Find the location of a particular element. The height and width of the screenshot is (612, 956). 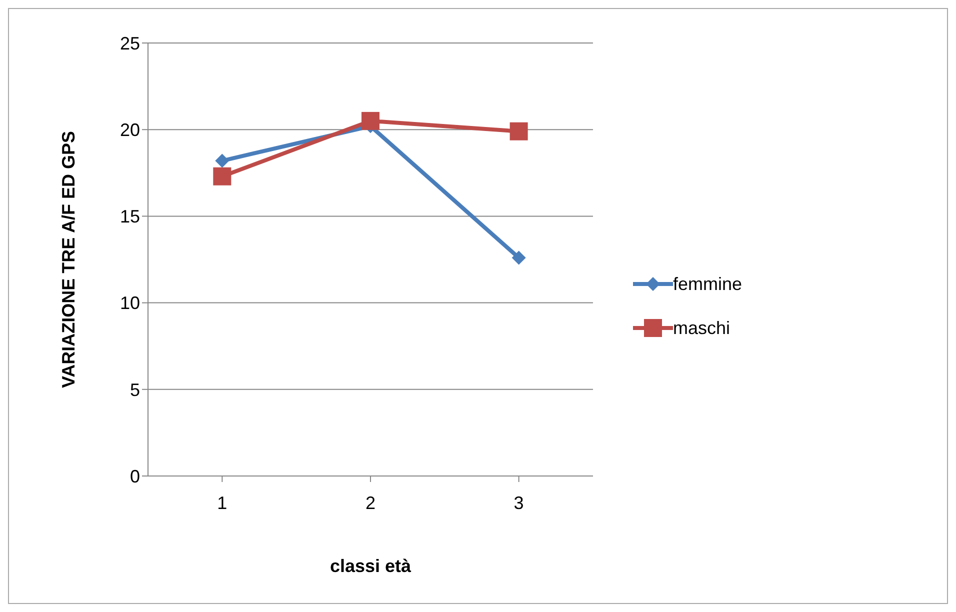

y-tick-label: 15 is located at coordinates (130, 216).